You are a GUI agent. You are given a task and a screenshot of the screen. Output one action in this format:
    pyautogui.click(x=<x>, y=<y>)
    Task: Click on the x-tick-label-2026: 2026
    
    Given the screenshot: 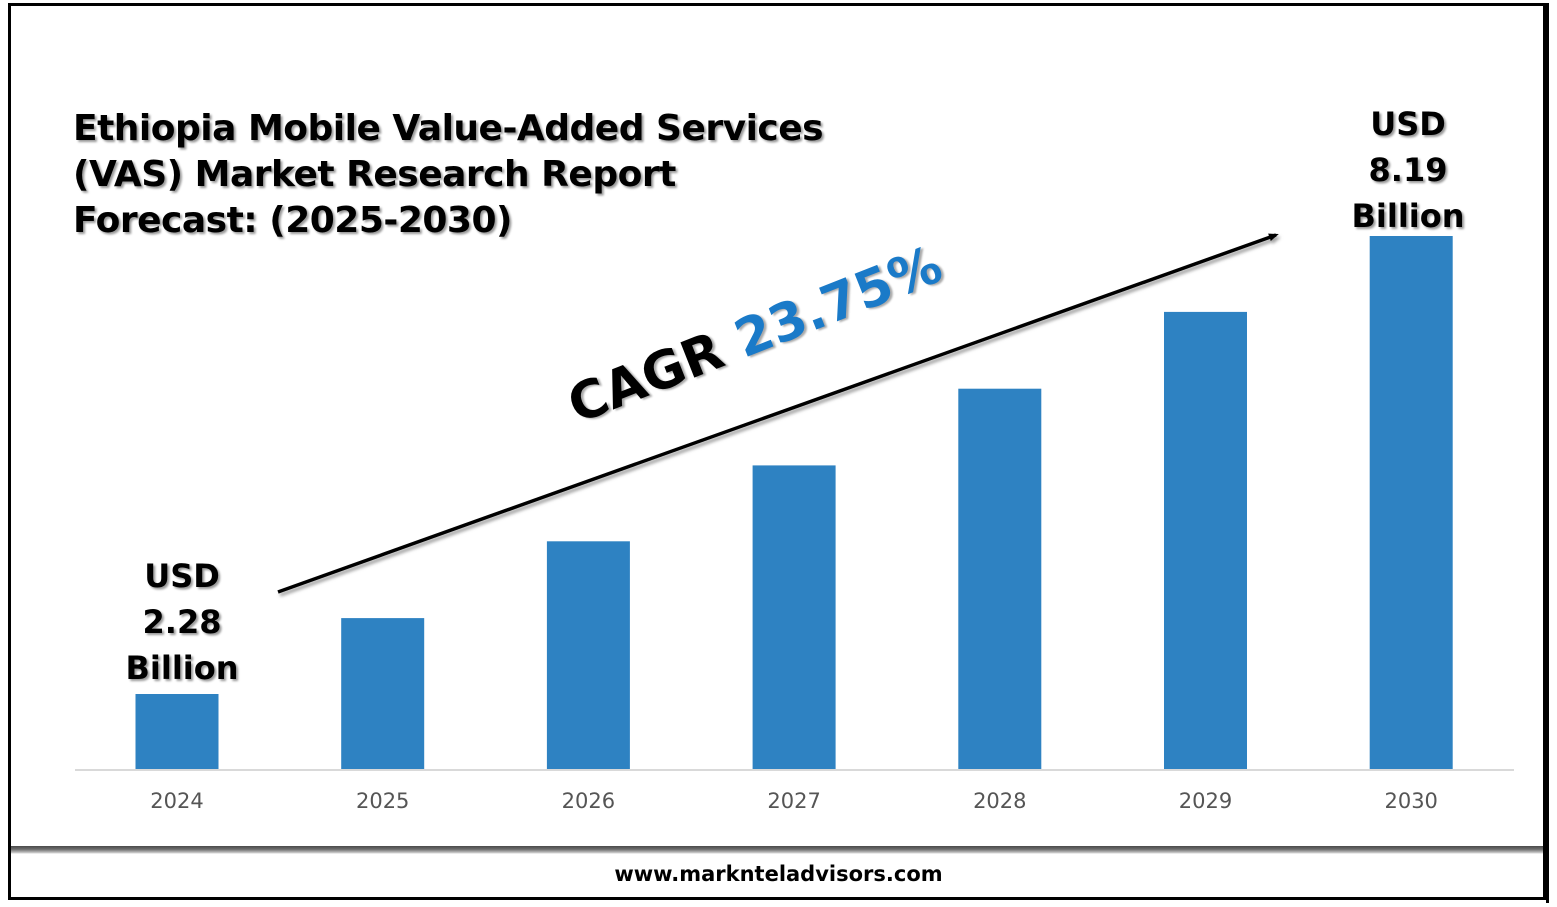 What is the action you would take?
    pyautogui.click(x=588, y=801)
    